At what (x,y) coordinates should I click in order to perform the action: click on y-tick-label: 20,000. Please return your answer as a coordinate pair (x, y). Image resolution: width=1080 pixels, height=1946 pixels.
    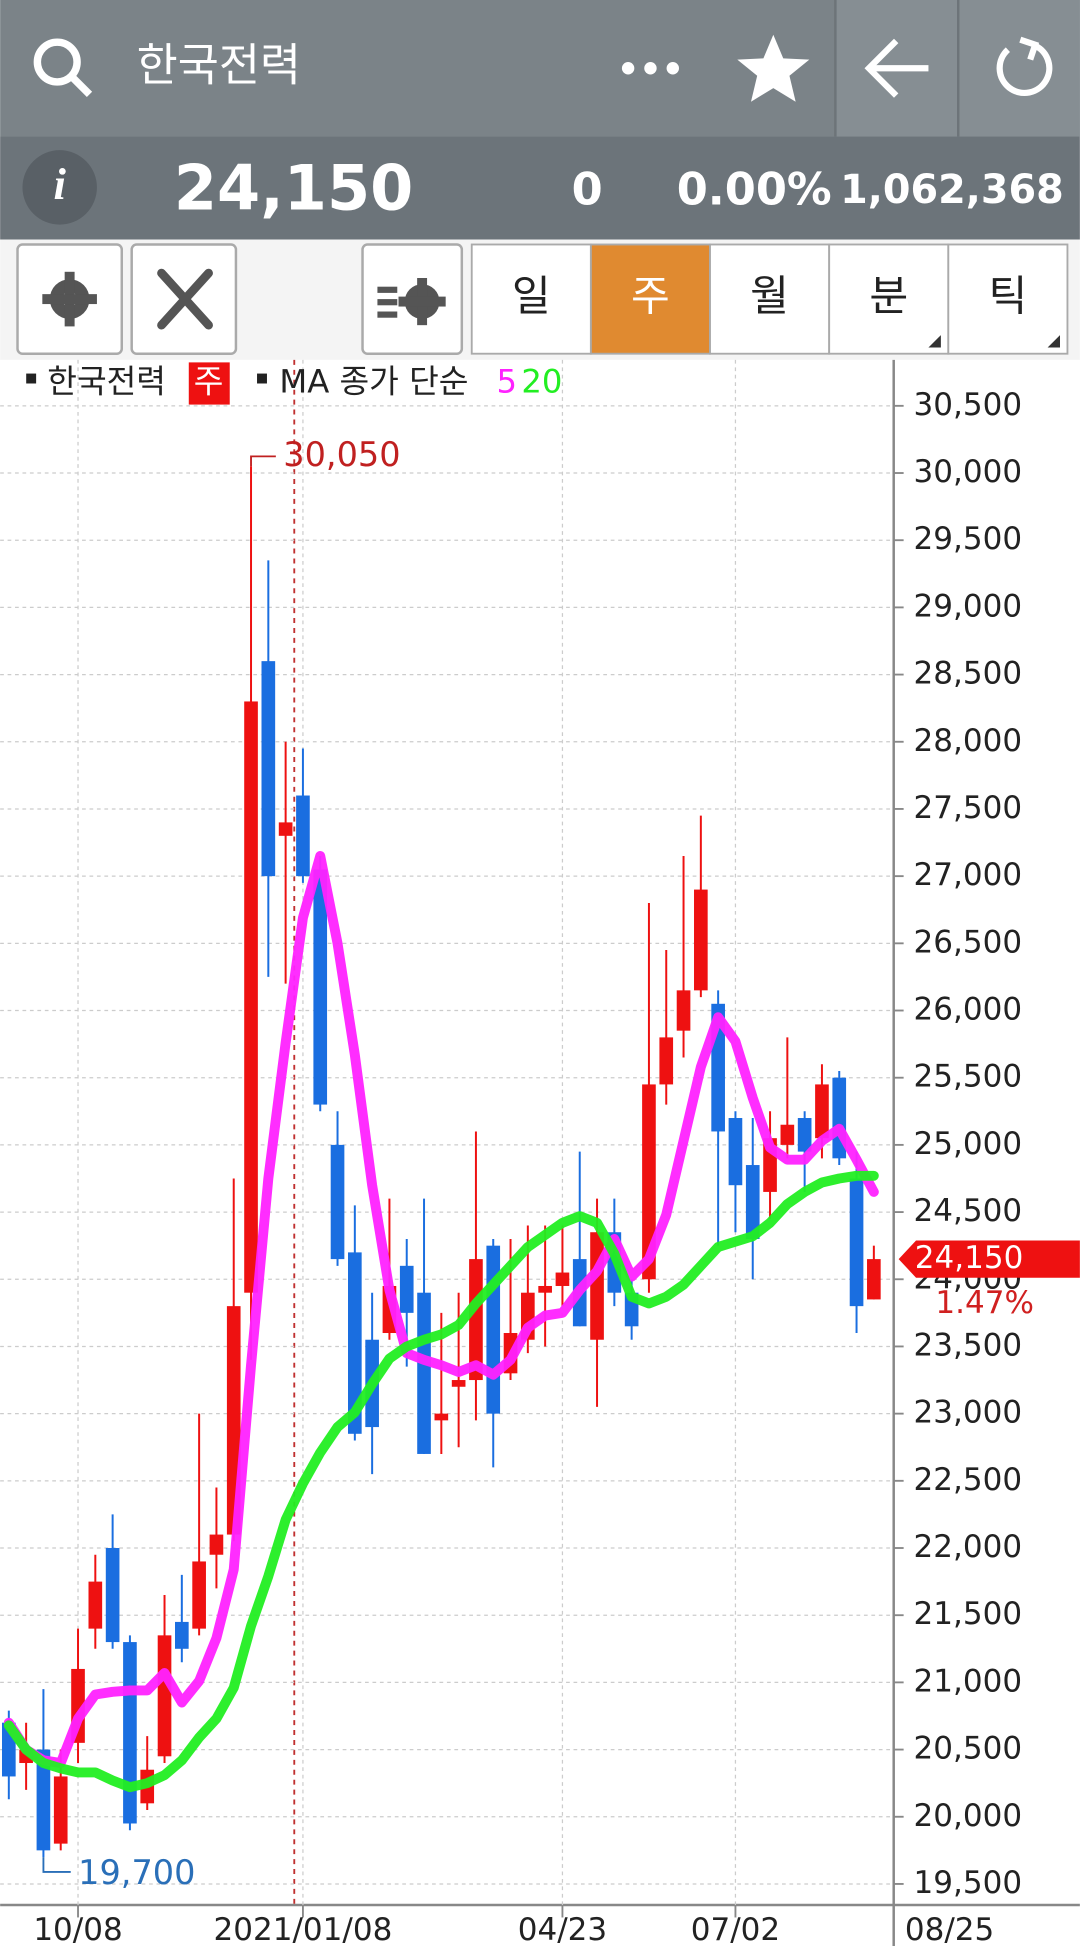
    Looking at the image, I should click on (968, 1816).